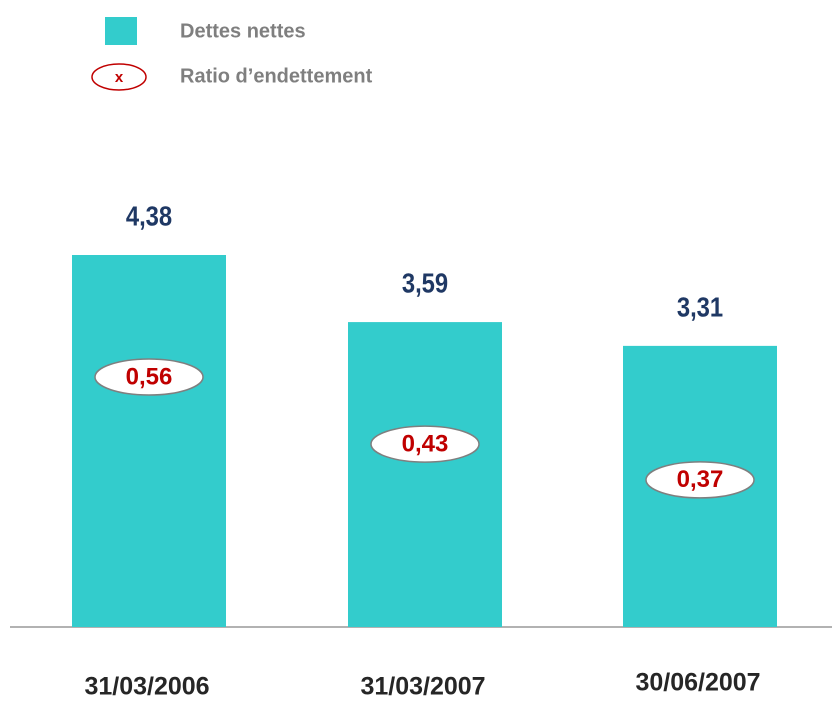  What do you see at coordinates (422, 687) in the screenshot?
I see `x-tick-label: 31/03/2007` at bounding box center [422, 687].